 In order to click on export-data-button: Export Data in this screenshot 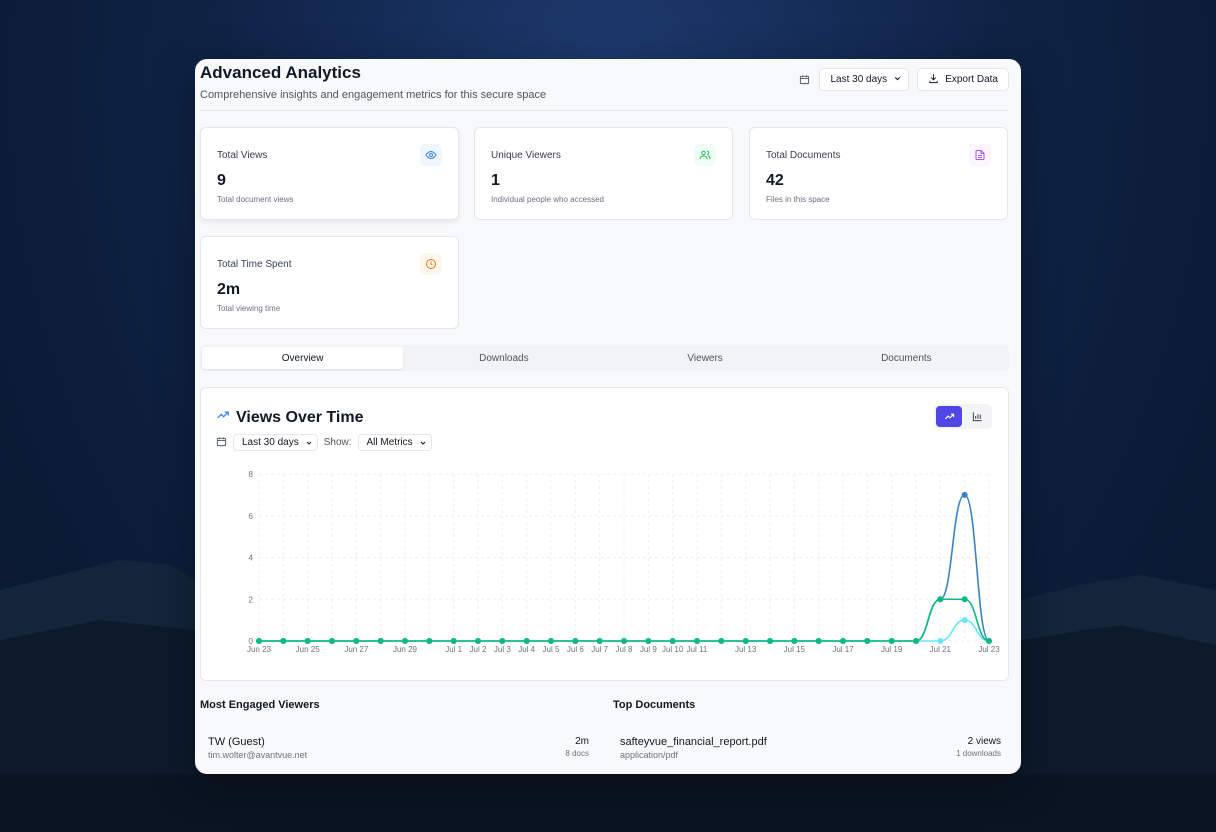, I will do `click(963, 79)`.